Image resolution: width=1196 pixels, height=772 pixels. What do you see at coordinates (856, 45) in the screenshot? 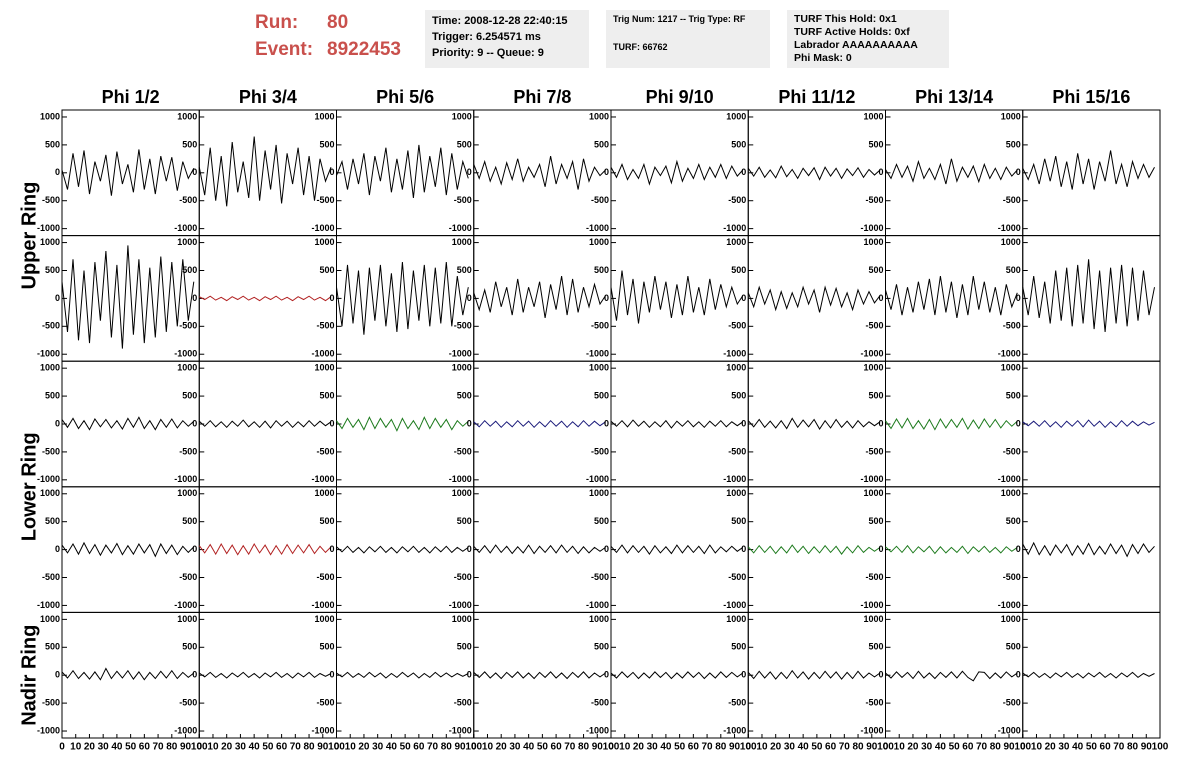
I see `info-line: Labrador AAAAAAAAAA` at bounding box center [856, 45].